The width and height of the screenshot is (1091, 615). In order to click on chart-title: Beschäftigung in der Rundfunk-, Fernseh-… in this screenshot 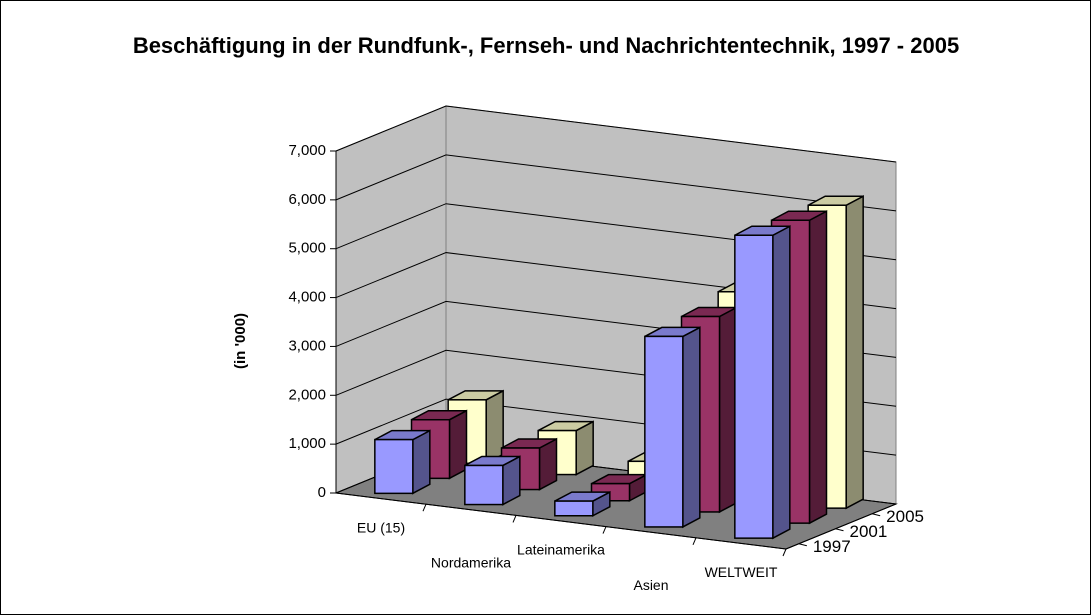, I will do `click(546, 45)`.